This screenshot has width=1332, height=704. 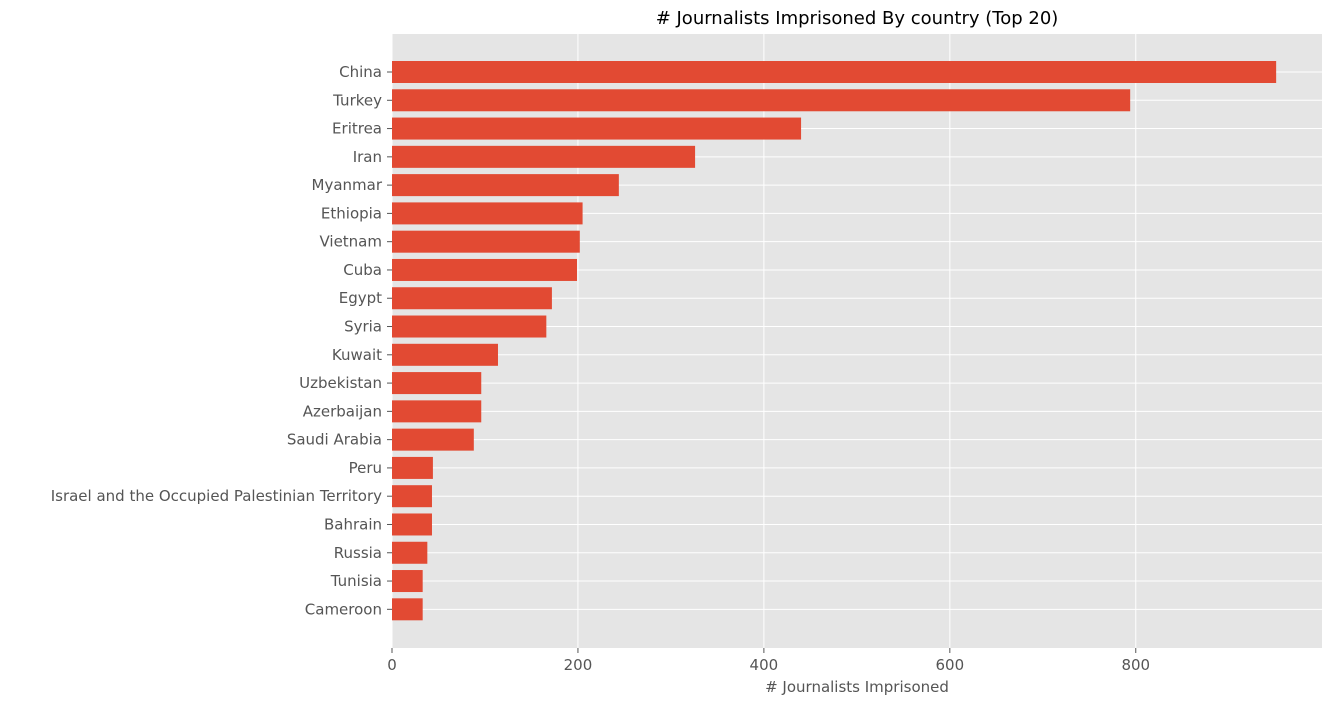 I want to click on y-tick-label: Egypt, so click(x=360, y=298).